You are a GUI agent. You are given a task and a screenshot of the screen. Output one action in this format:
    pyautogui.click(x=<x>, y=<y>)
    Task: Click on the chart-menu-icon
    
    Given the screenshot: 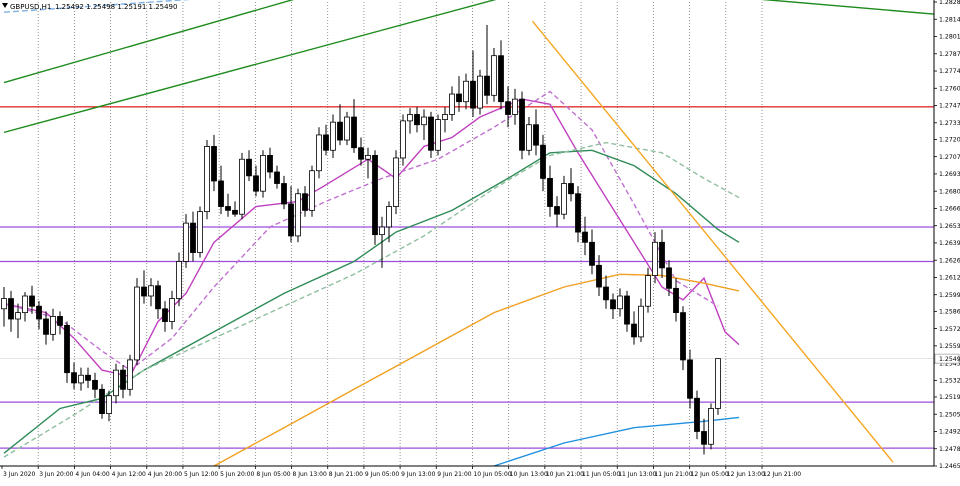 What is the action you would take?
    pyautogui.click(x=5, y=5)
    